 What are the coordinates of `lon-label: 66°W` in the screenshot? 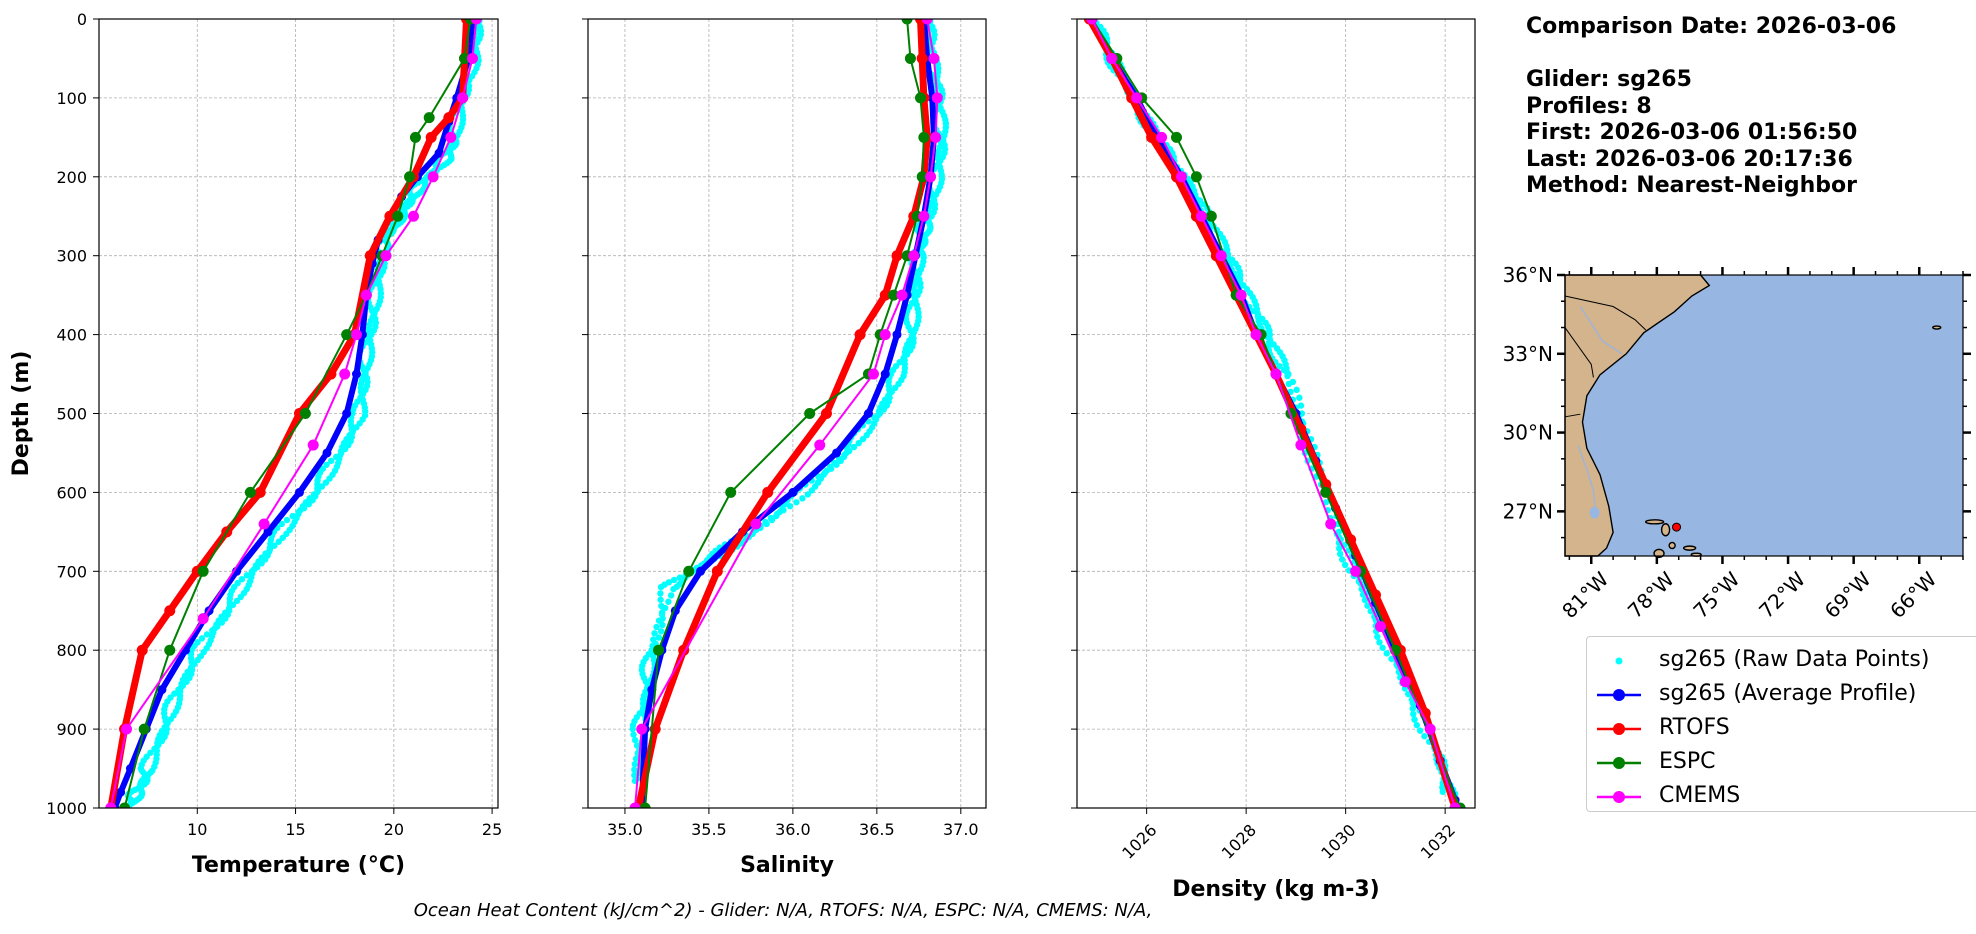 It's located at (1913, 595).